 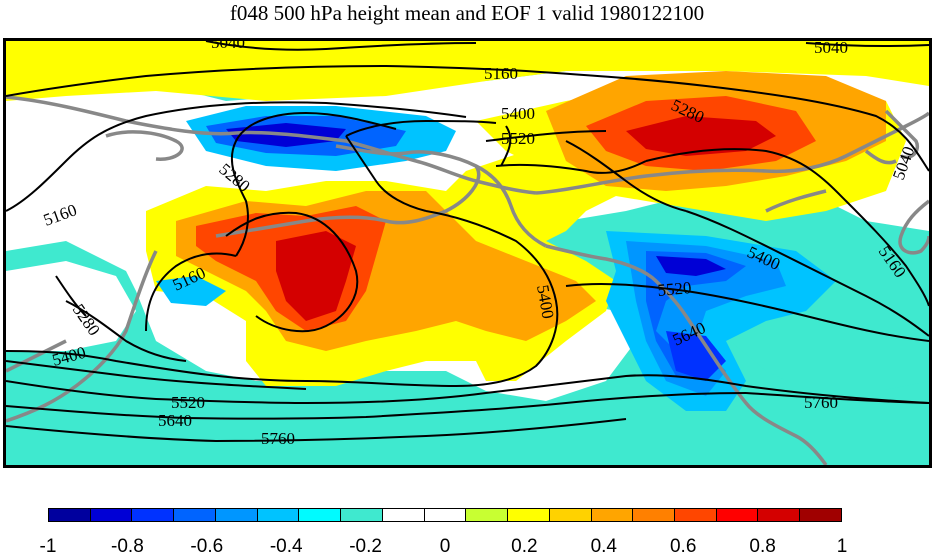 What do you see at coordinates (286, 546) in the screenshot?
I see `colorbar-tick-label: -0.4` at bounding box center [286, 546].